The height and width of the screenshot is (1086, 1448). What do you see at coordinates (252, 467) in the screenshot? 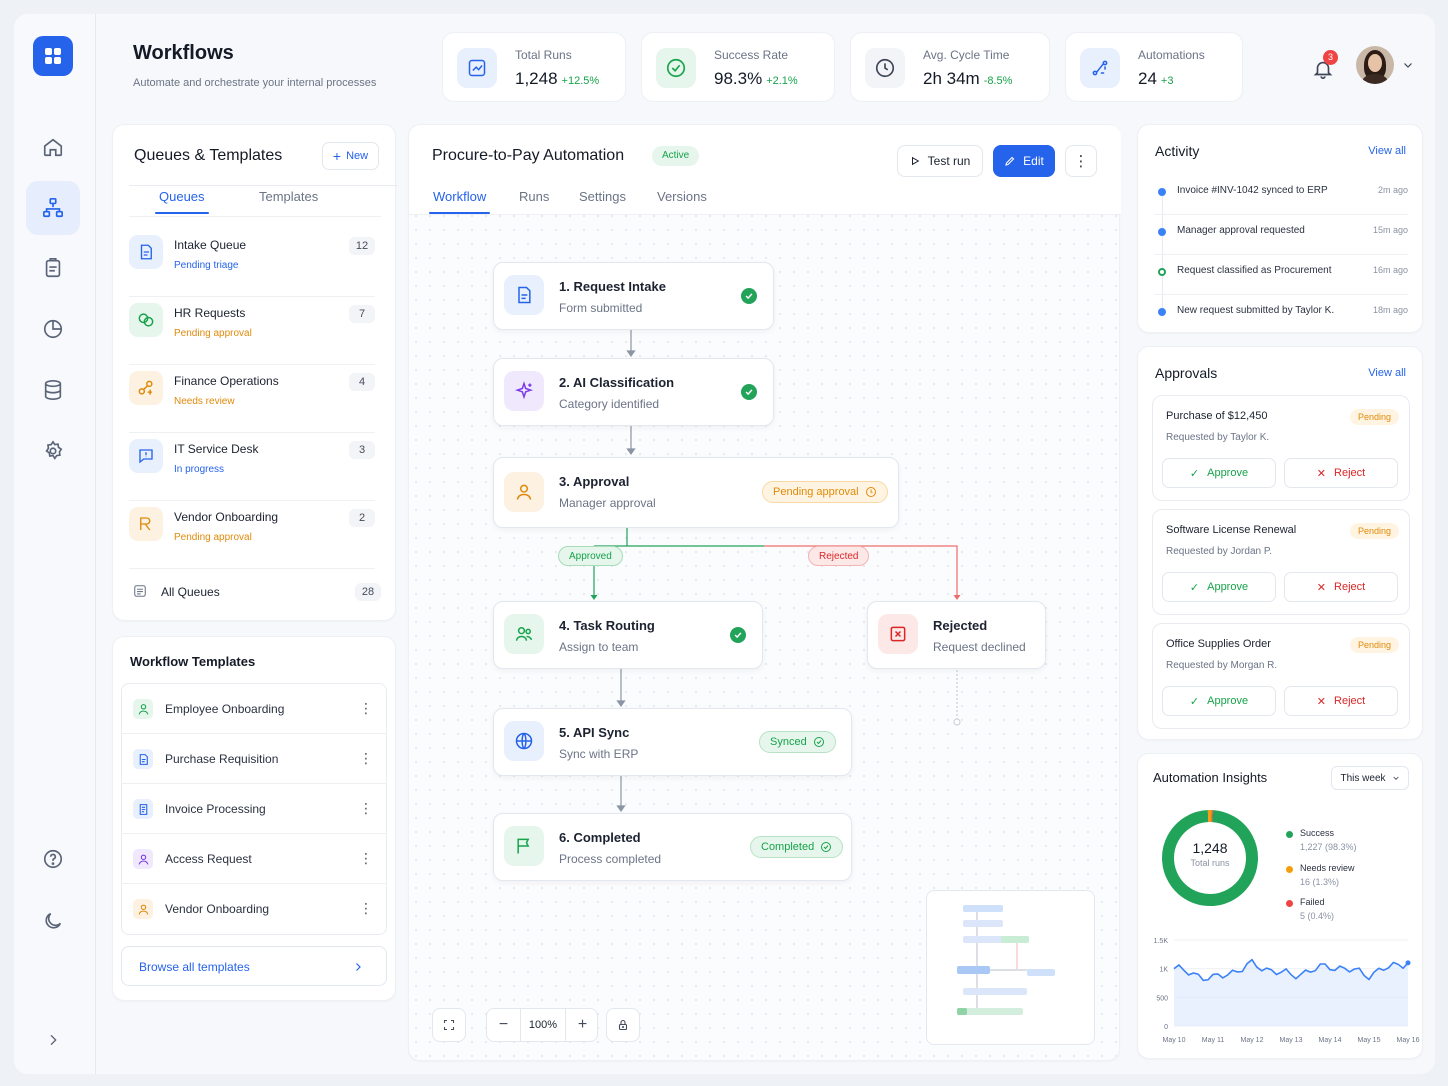
I see `queue-item-it: IT Service Desk In progress 3` at bounding box center [252, 467].